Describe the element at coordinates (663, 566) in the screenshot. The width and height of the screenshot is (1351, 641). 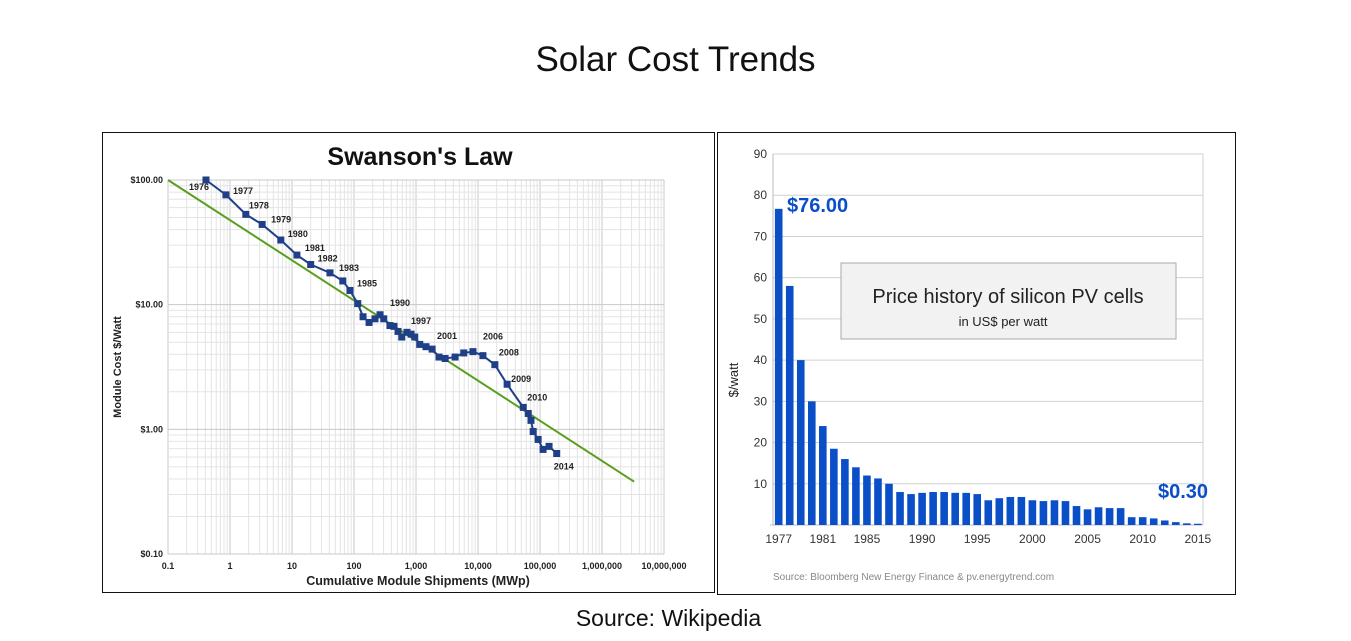
I see `x-tick-label: 10,000,000` at that location.